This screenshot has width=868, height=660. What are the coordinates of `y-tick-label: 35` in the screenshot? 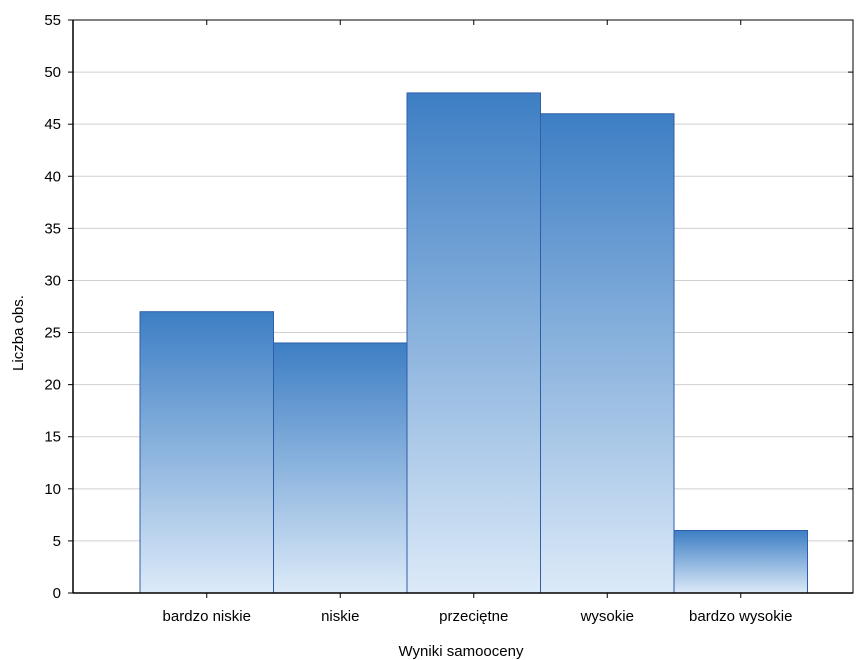 It's located at (52, 228).